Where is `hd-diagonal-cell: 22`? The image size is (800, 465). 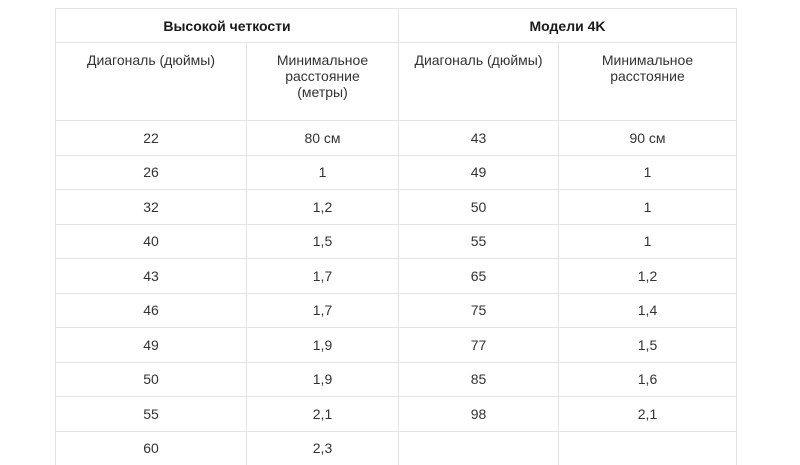
hd-diagonal-cell: 22 is located at coordinates (151, 138).